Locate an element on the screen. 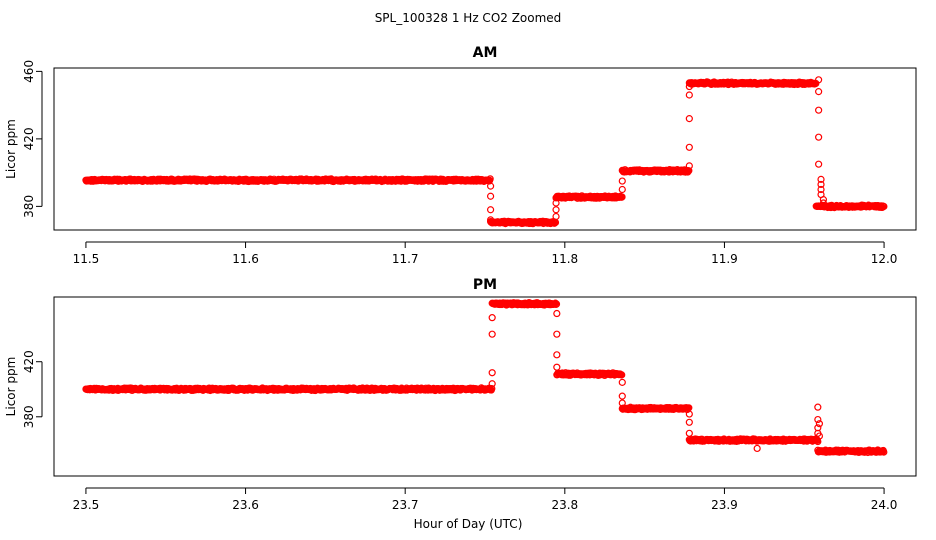  x-tick-label: 12.0 is located at coordinates (884, 259).